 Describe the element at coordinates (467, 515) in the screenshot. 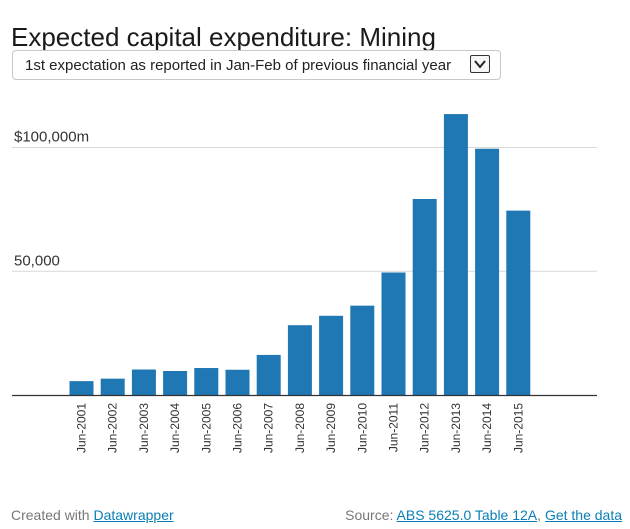

I see `source-link: ABS 5625.0 Table 12A` at that location.